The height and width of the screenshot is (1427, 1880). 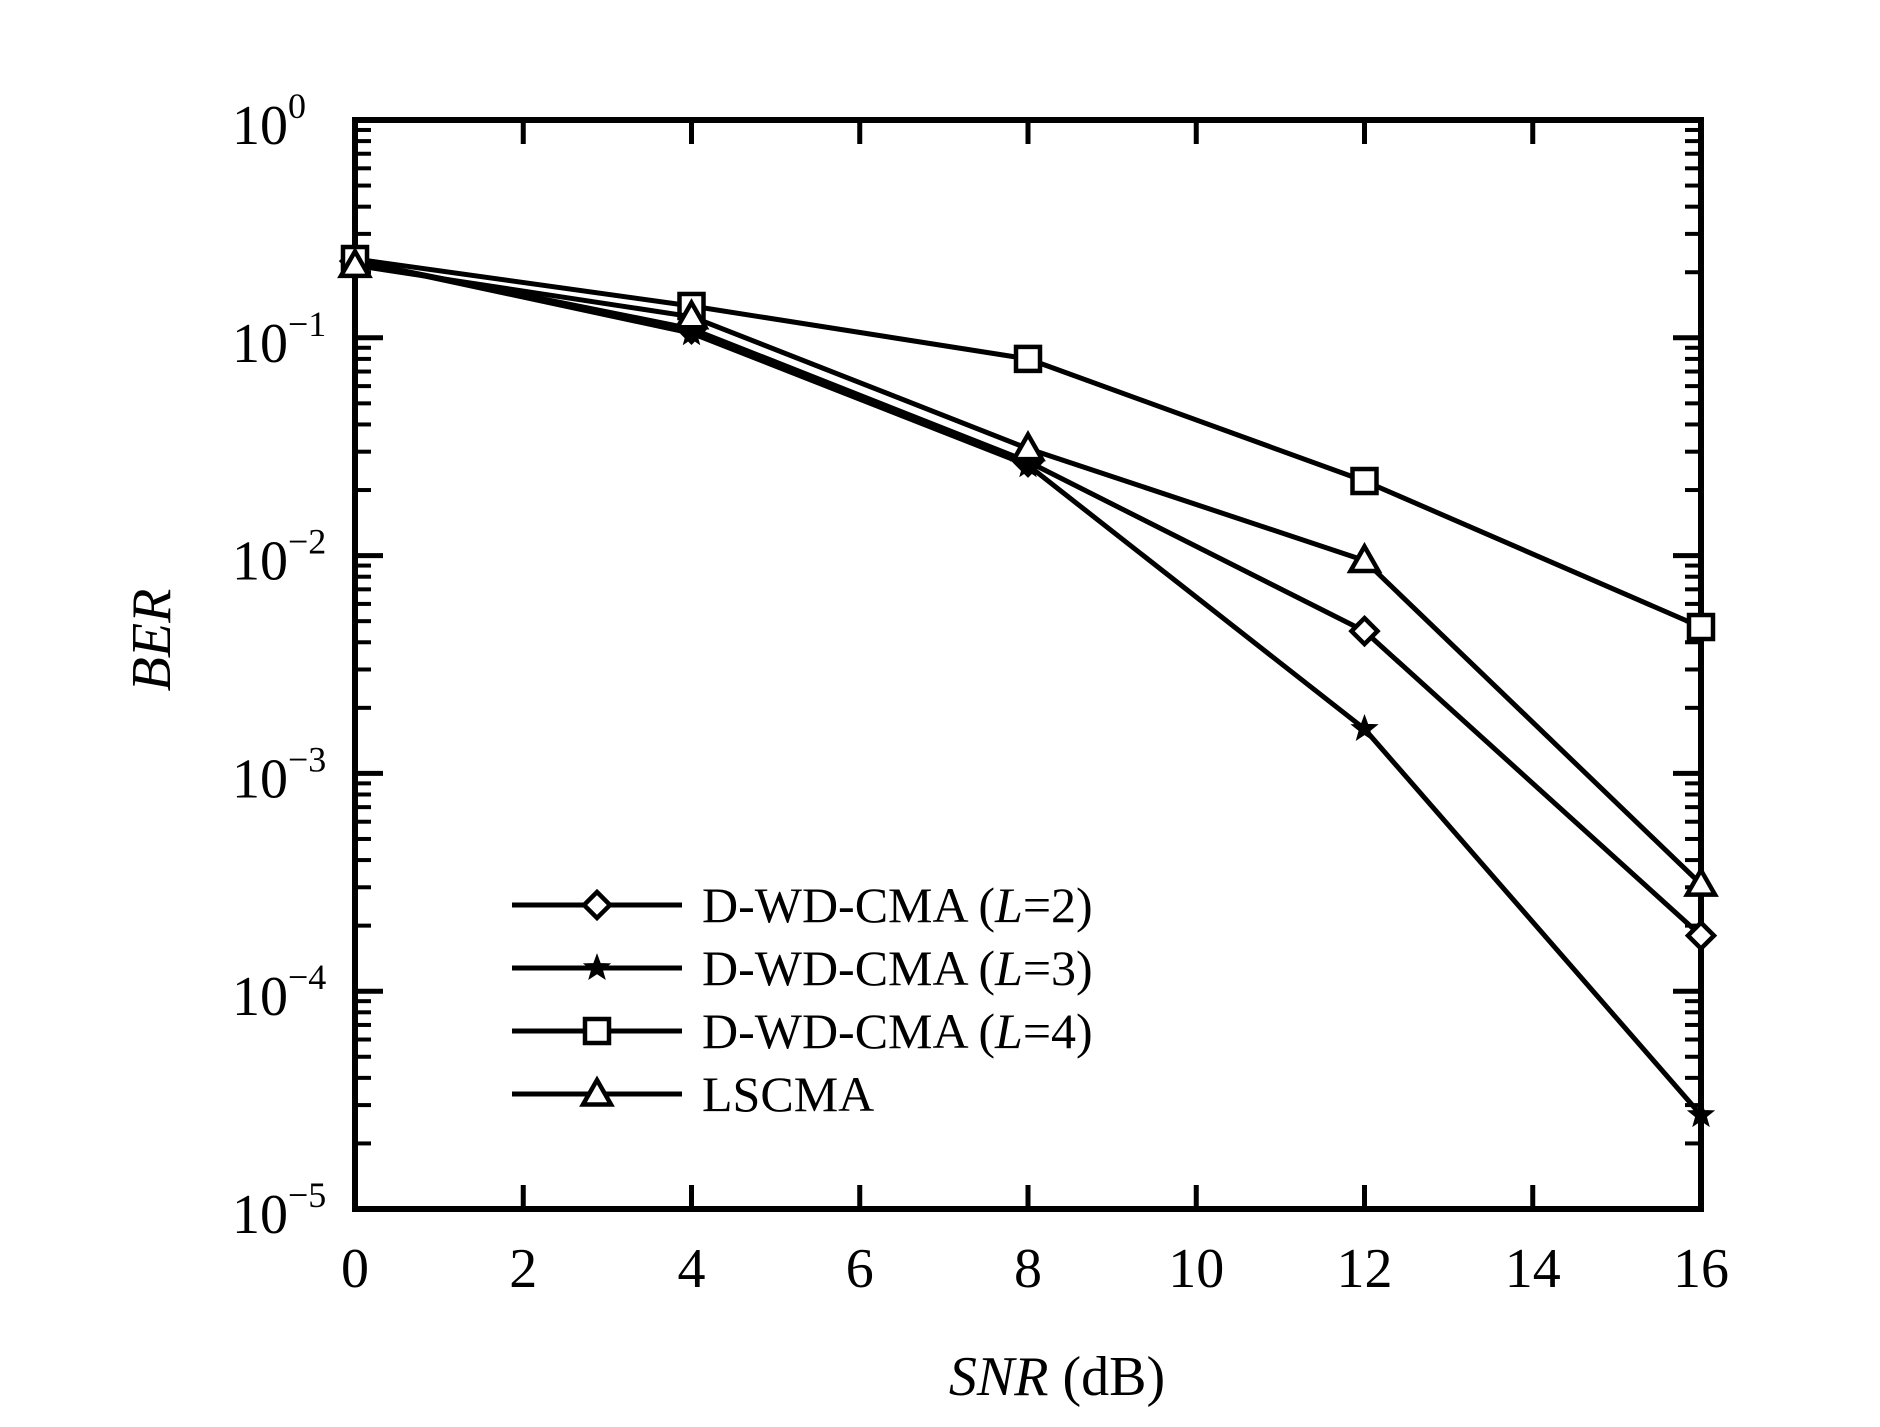 I want to click on x-tick-label: 16, so click(x=1701, y=1269).